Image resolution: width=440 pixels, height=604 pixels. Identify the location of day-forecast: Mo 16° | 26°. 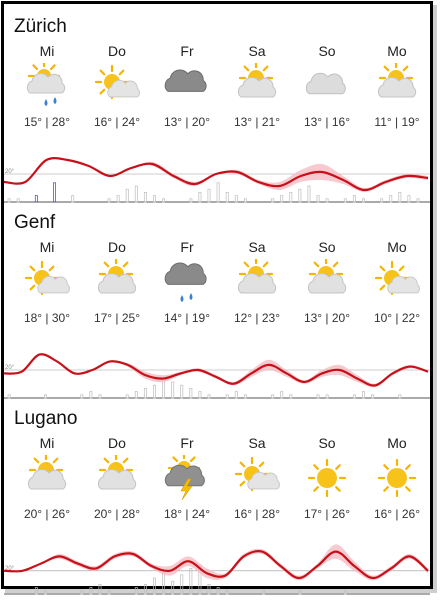
(397, 484).